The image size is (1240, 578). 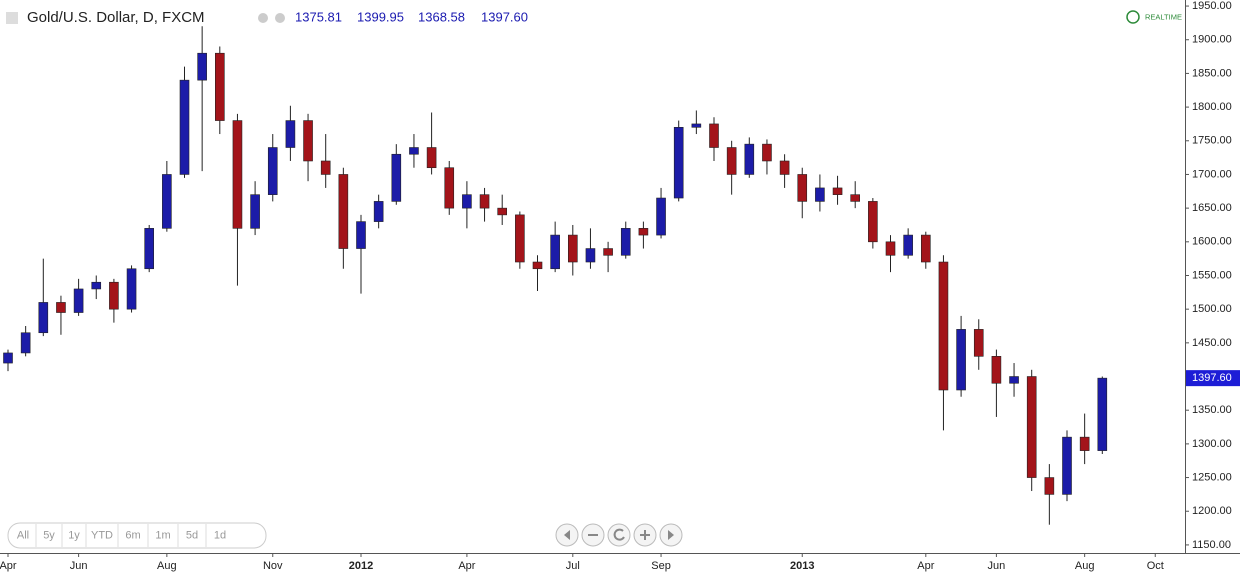 What do you see at coordinates (361, 566) in the screenshot?
I see `x-tick-label: 2012` at bounding box center [361, 566].